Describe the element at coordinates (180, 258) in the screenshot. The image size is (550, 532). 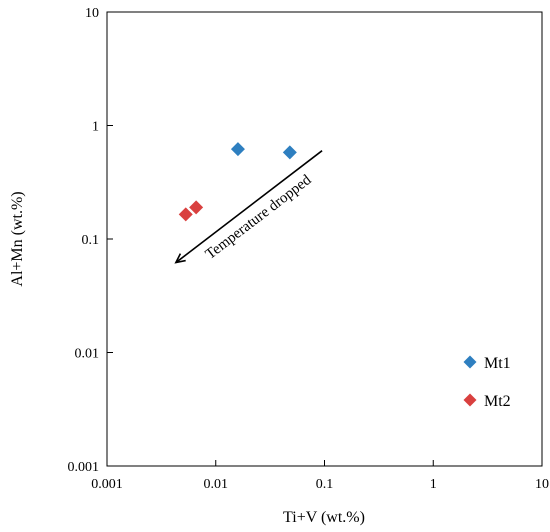
I see `annotation-arrow-head` at that location.